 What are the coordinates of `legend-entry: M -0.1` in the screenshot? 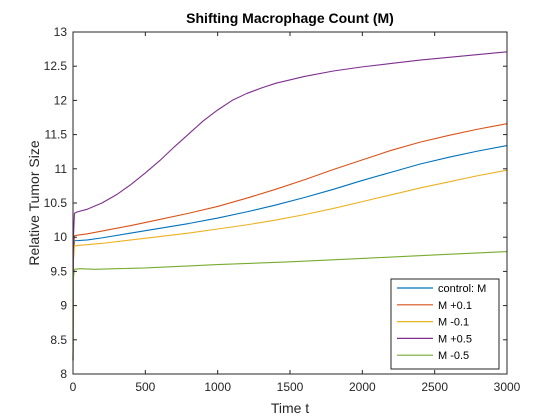 It's located at (453, 323).